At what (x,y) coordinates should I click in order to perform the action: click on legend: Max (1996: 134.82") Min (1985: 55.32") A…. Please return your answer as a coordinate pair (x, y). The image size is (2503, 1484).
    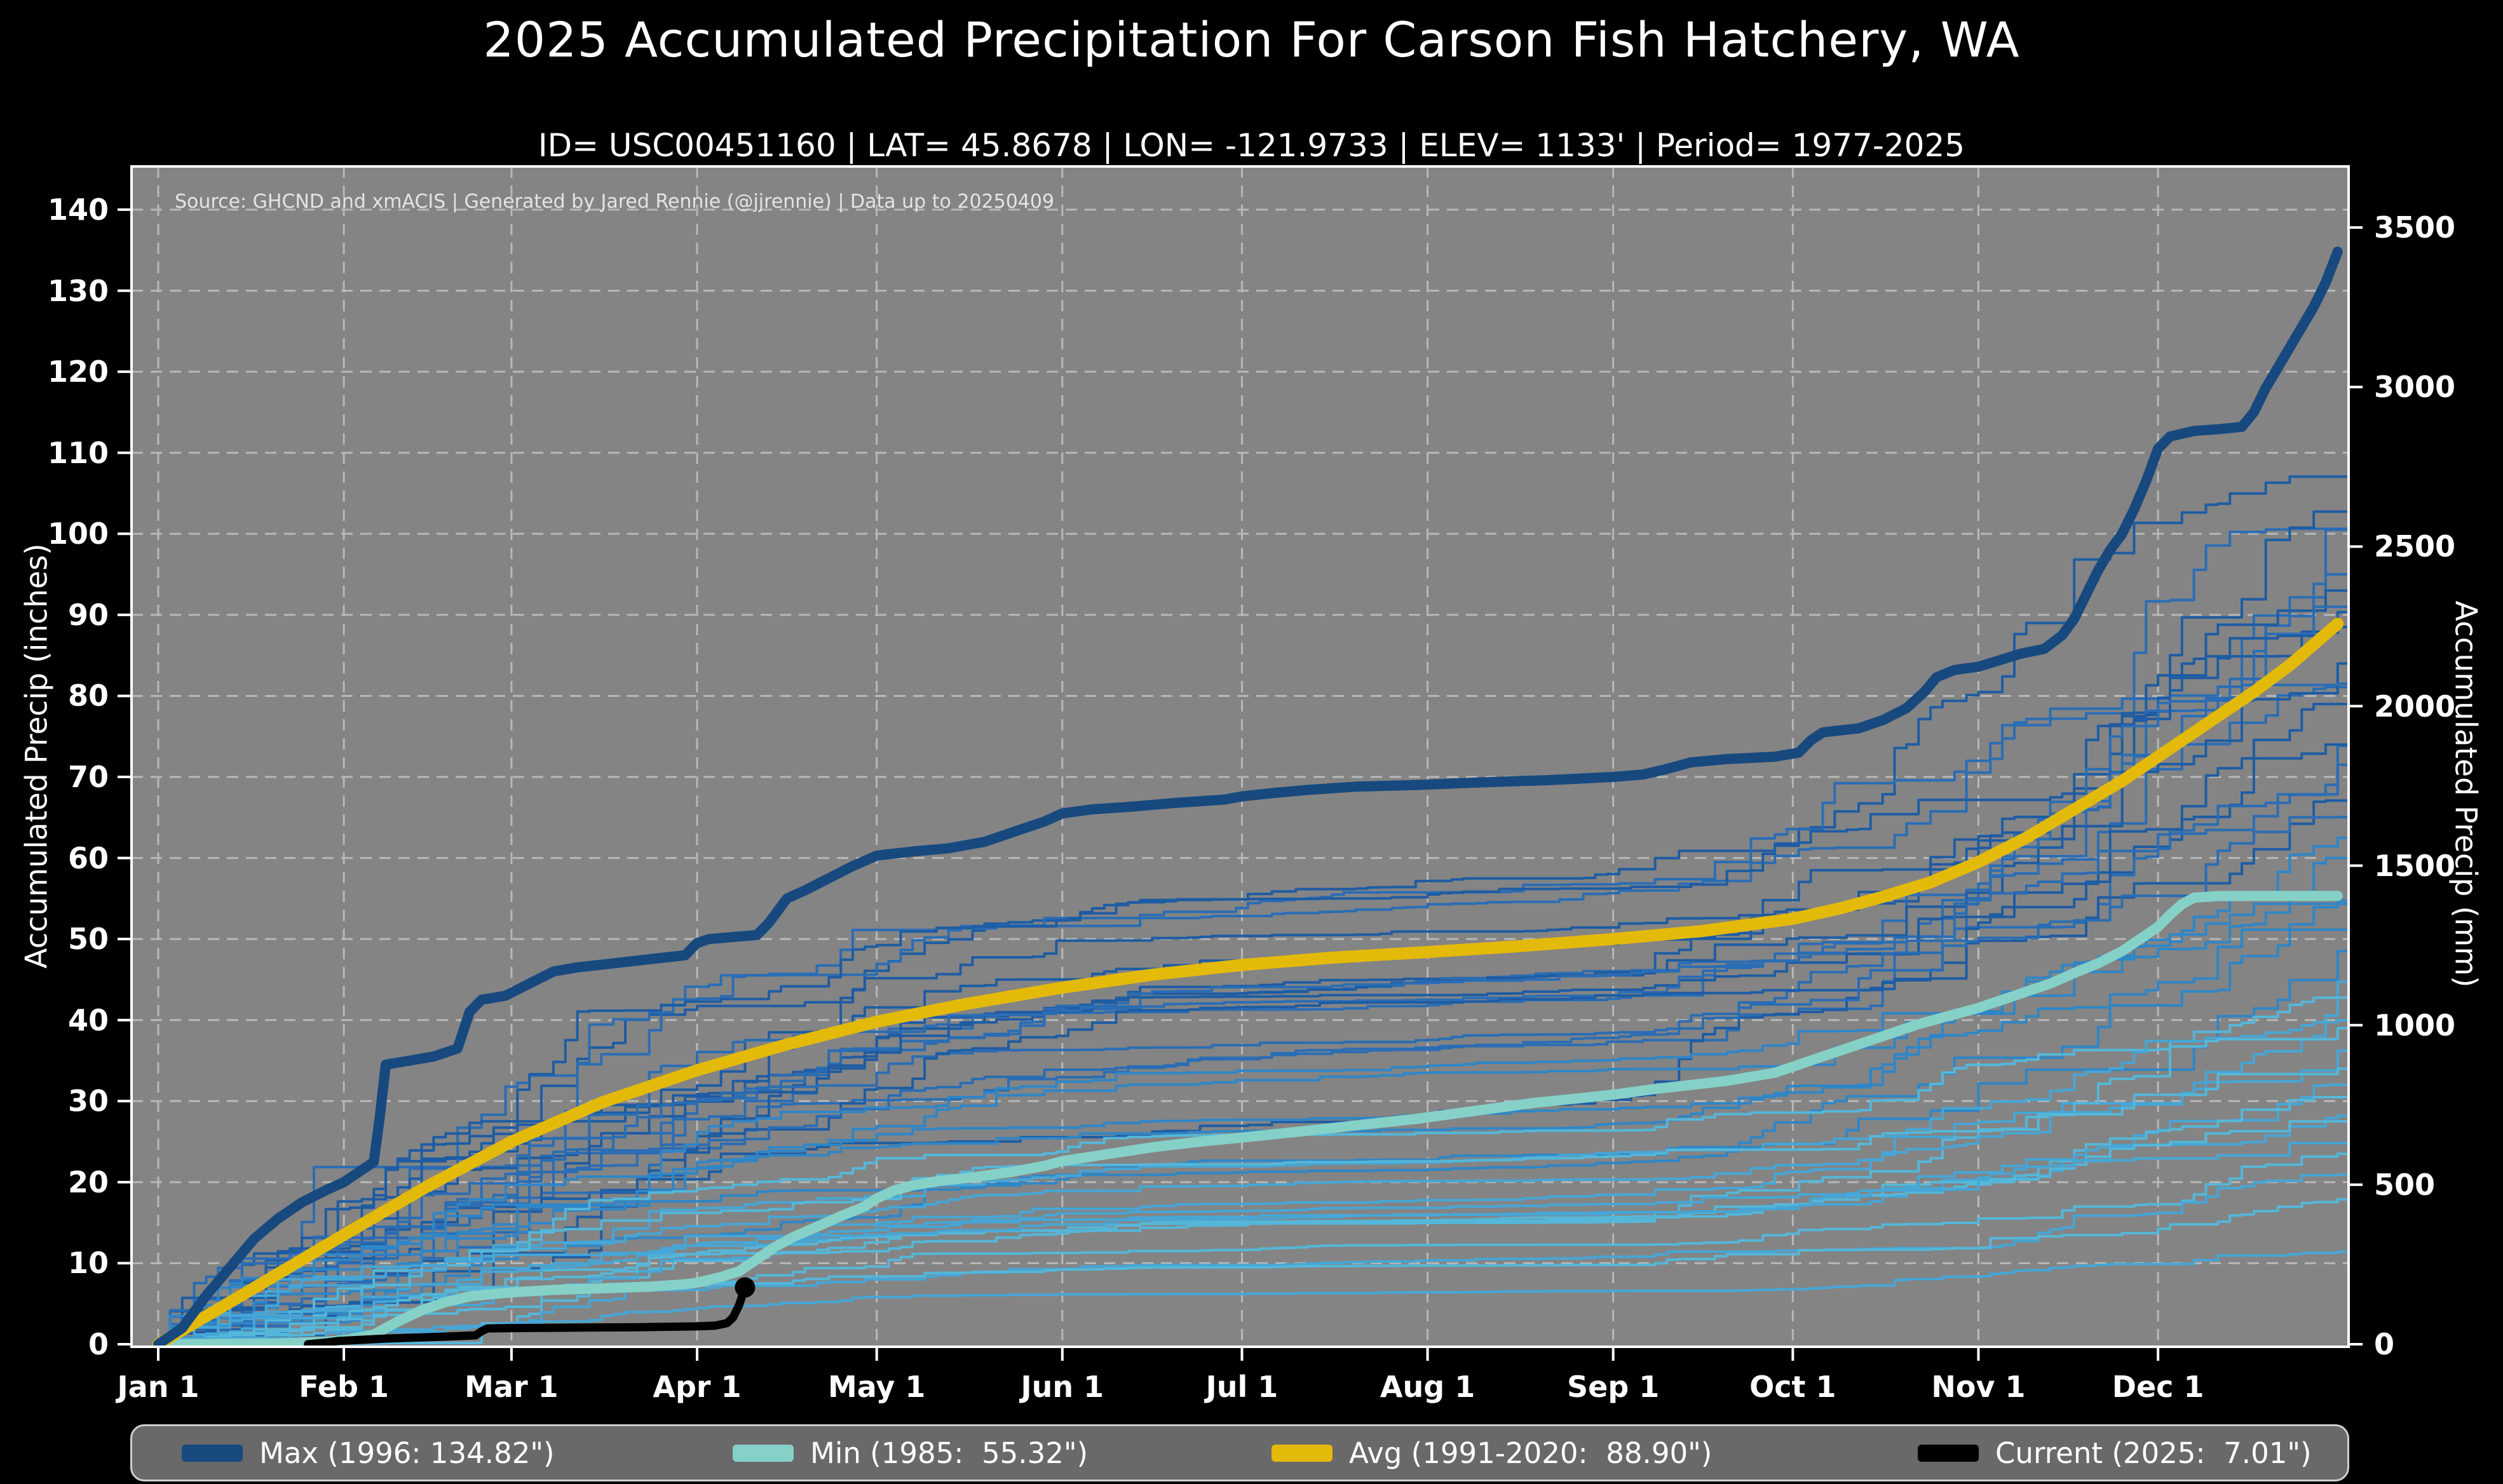
    Looking at the image, I should click on (1239, 1452).